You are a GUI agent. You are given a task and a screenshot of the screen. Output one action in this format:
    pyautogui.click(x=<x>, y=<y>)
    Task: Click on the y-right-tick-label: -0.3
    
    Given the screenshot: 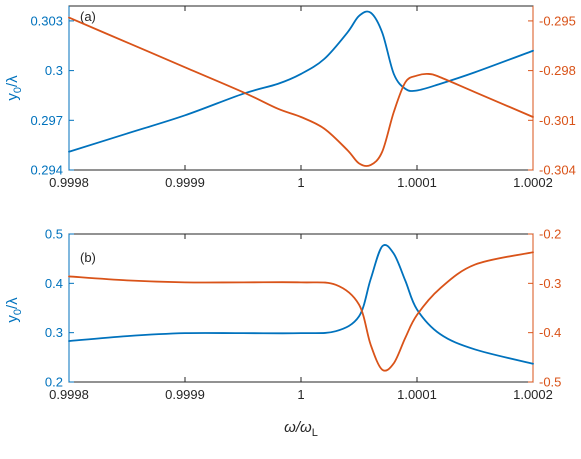 What is the action you would take?
    pyautogui.click(x=550, y=283)
    